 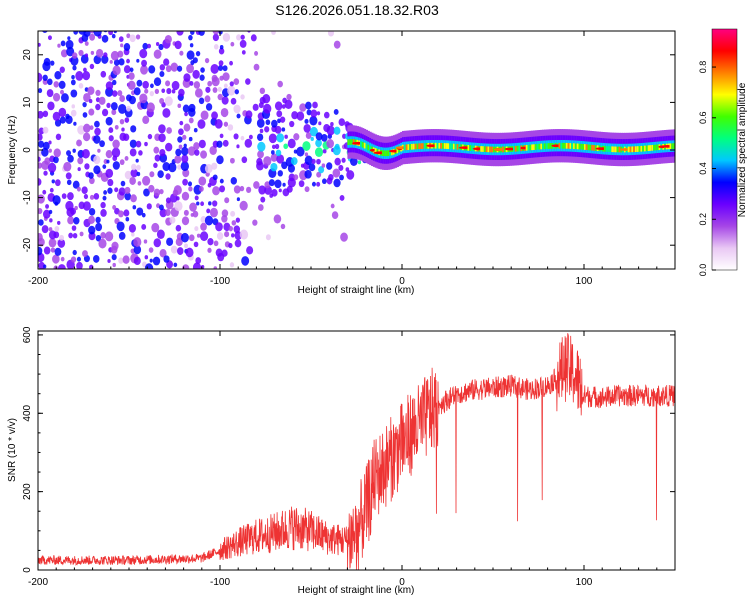 I want to click on y-tick-label: 20, so click(x=27, y=55).